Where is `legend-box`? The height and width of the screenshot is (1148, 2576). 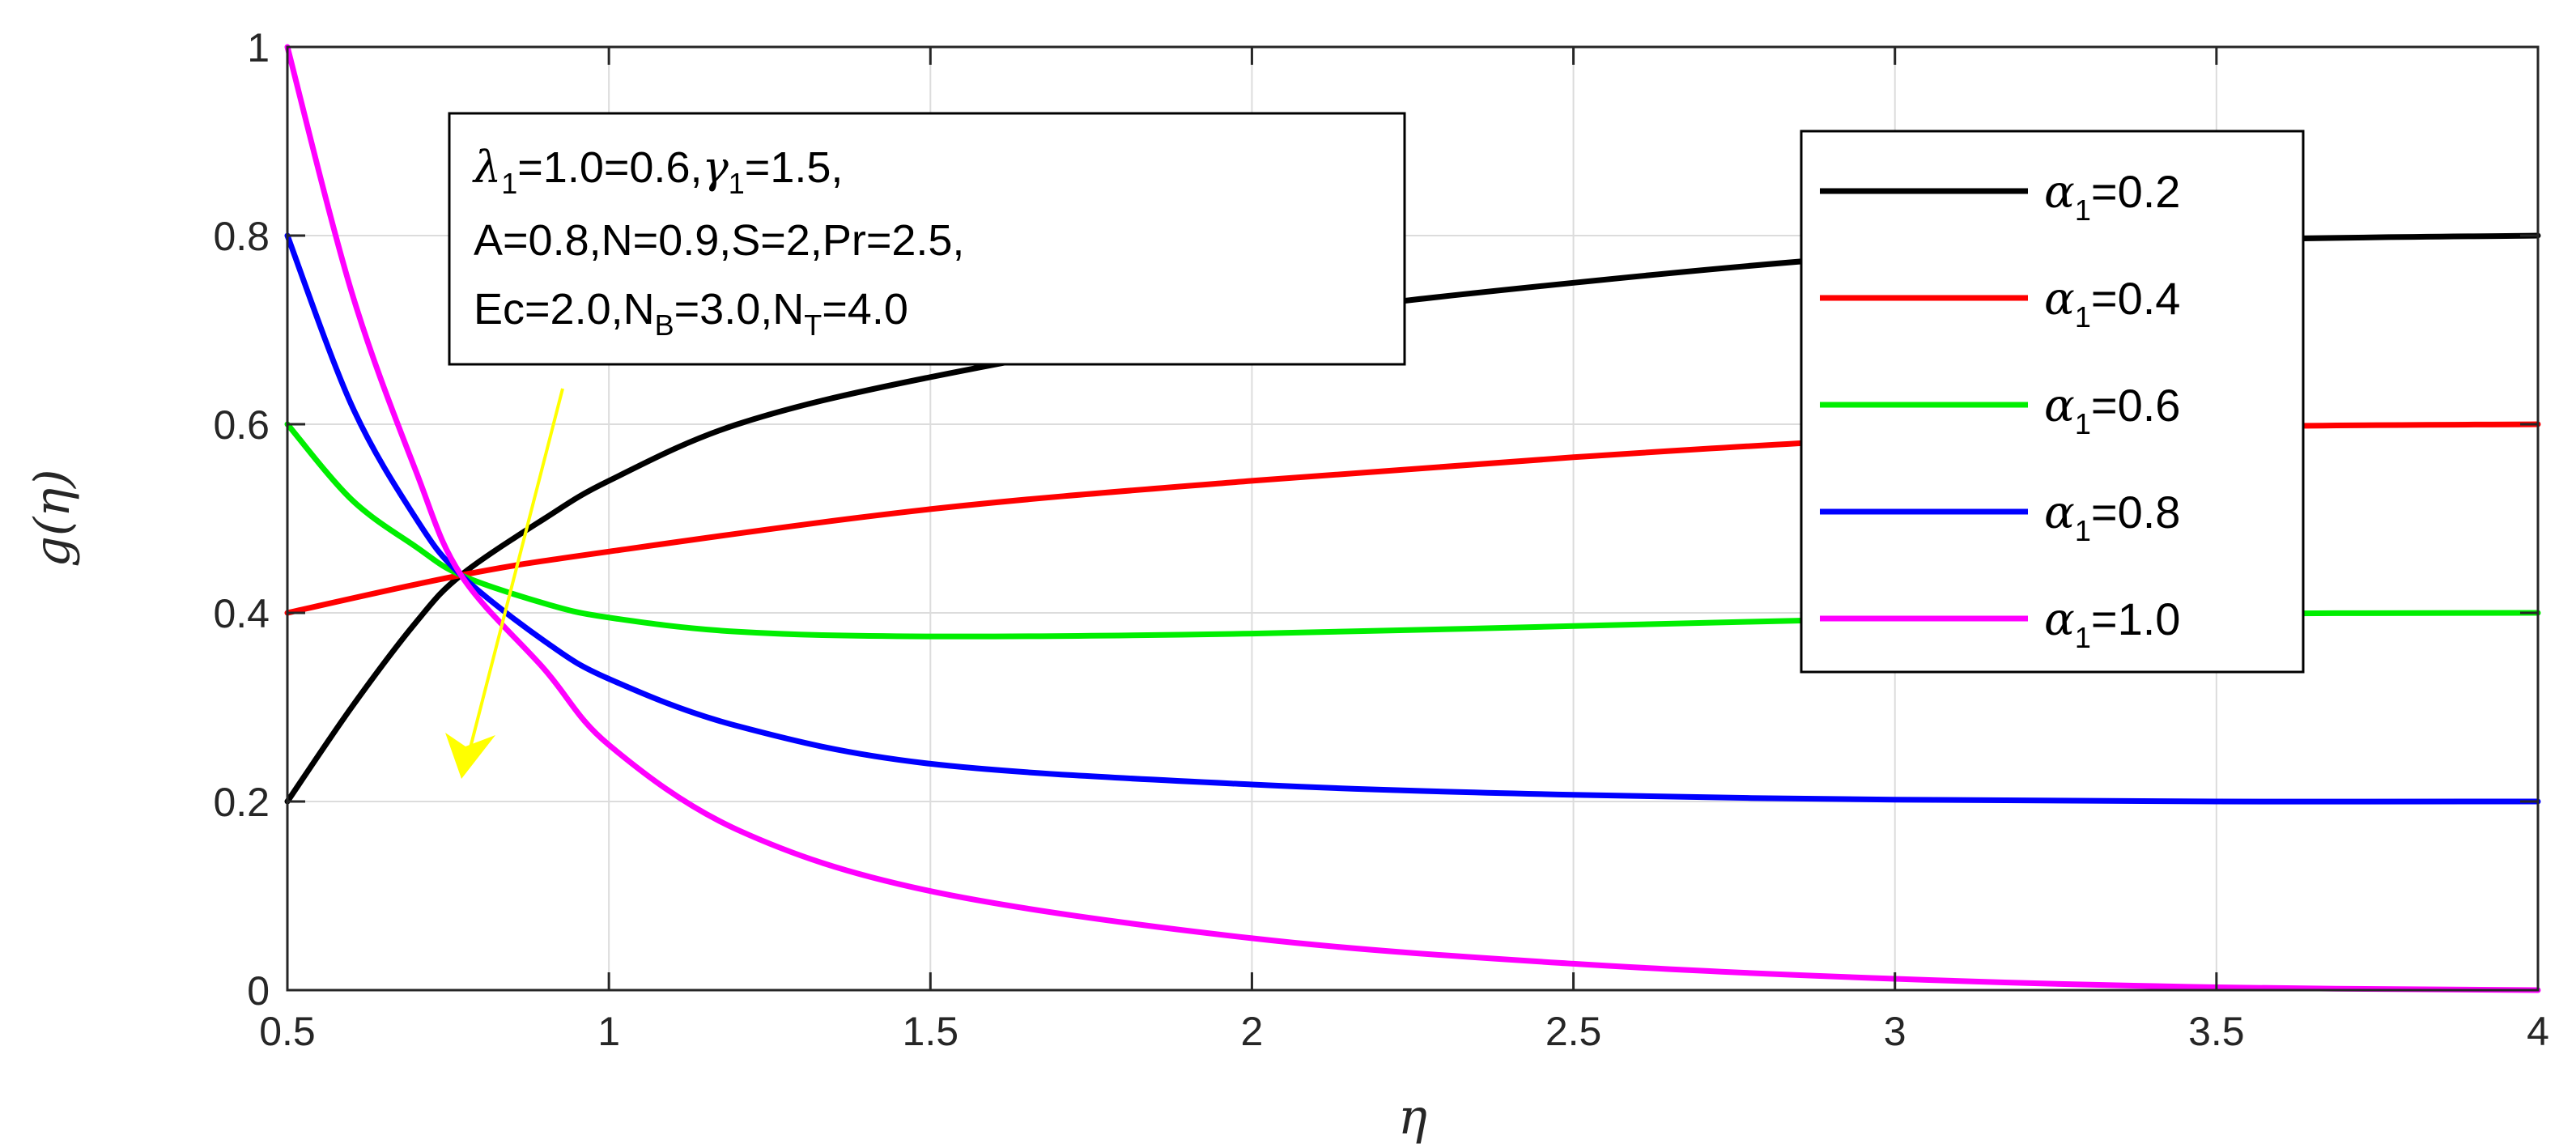
legend-box is located at coordinates (2052, 402).